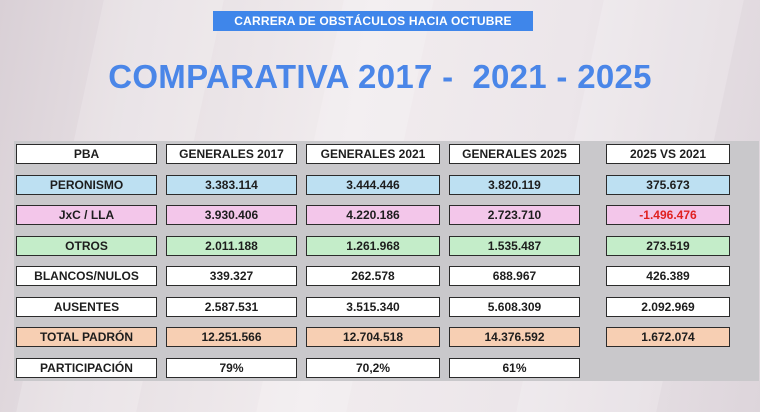  Describe the element at coordinates (231, 337) in the screenshot. I see `table-cell: 12.251.566` at that location.